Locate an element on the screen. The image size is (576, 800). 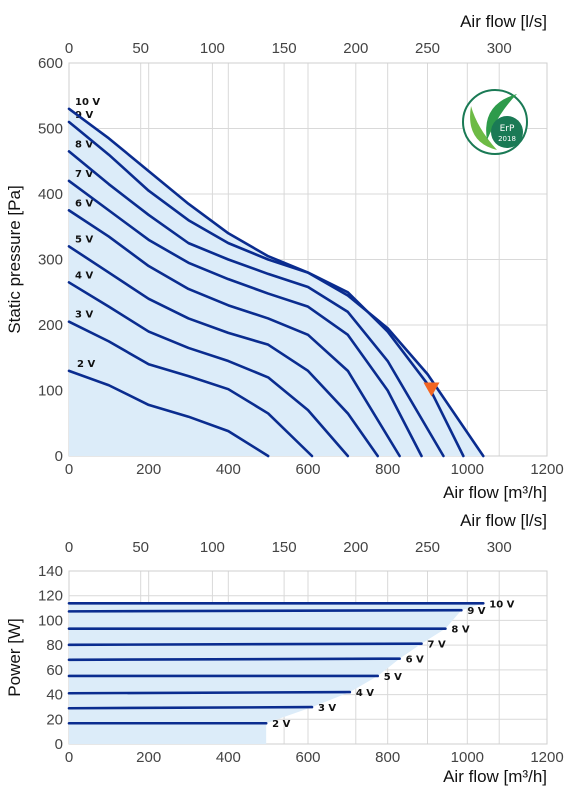
y-tick-label: 200 is located at coordinates (50, 325).